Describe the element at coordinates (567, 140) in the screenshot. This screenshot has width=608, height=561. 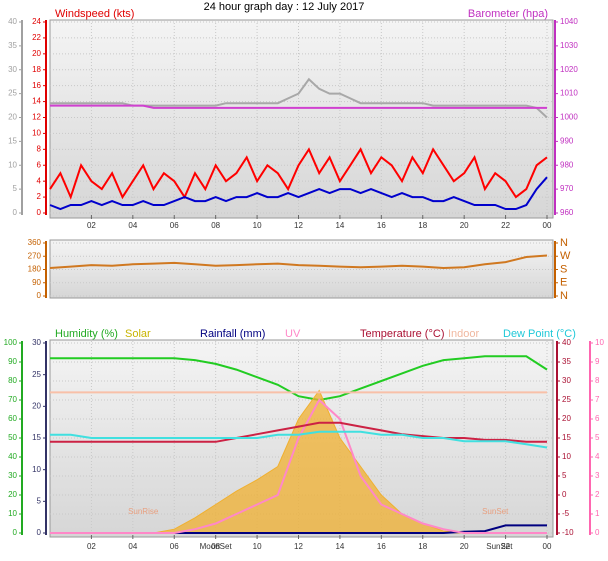
I see `y-tick-label: 990` at that location.